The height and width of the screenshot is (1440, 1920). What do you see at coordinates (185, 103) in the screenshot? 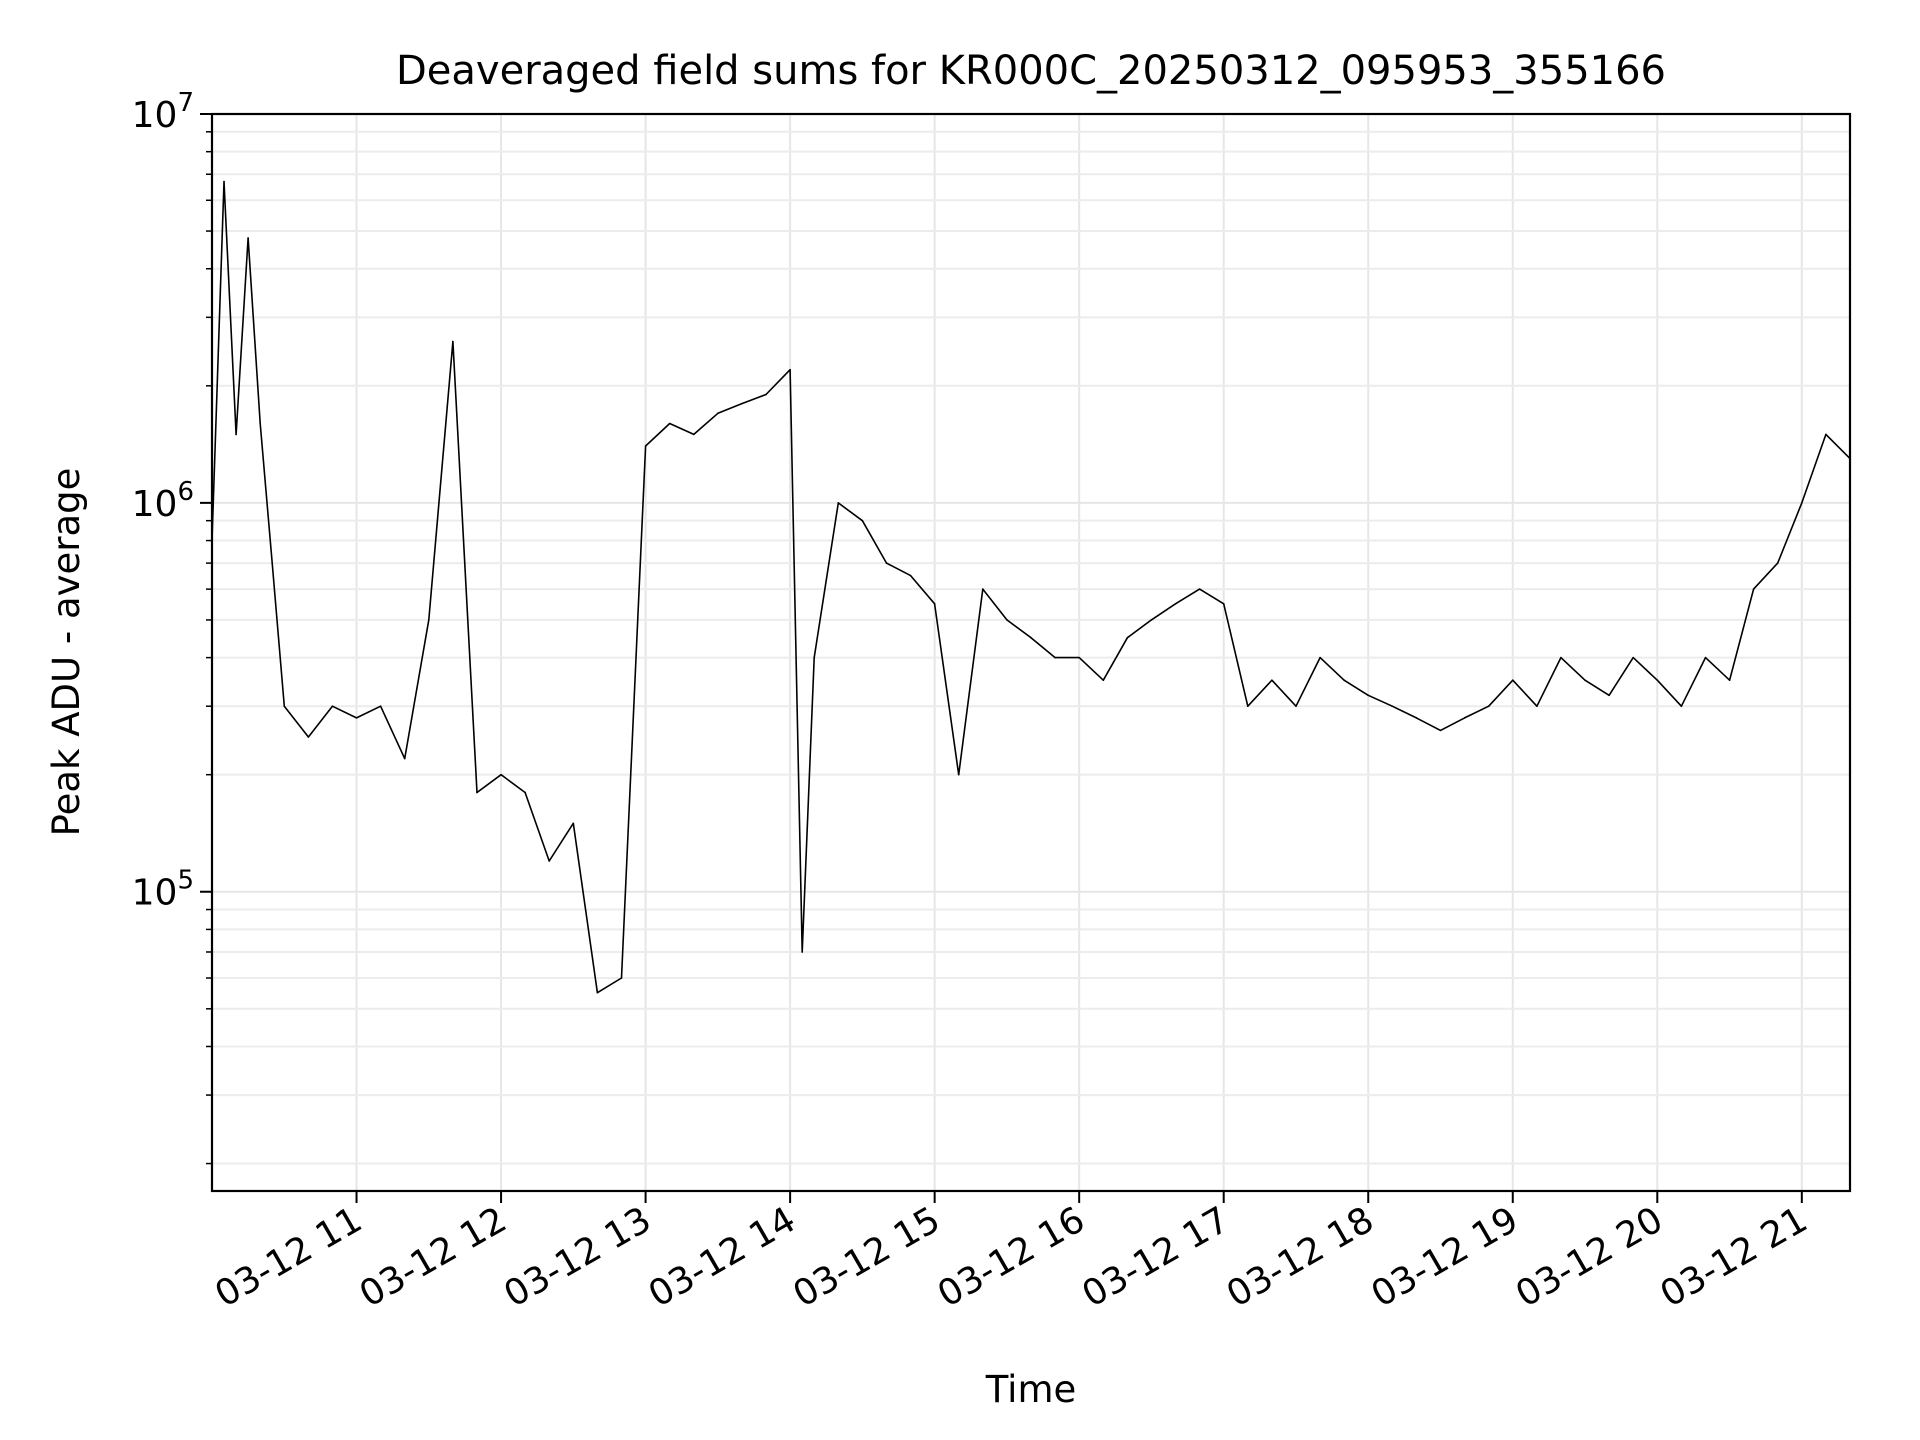
I see `y-tick-exponent: 7` at bounding box center [185, 103].